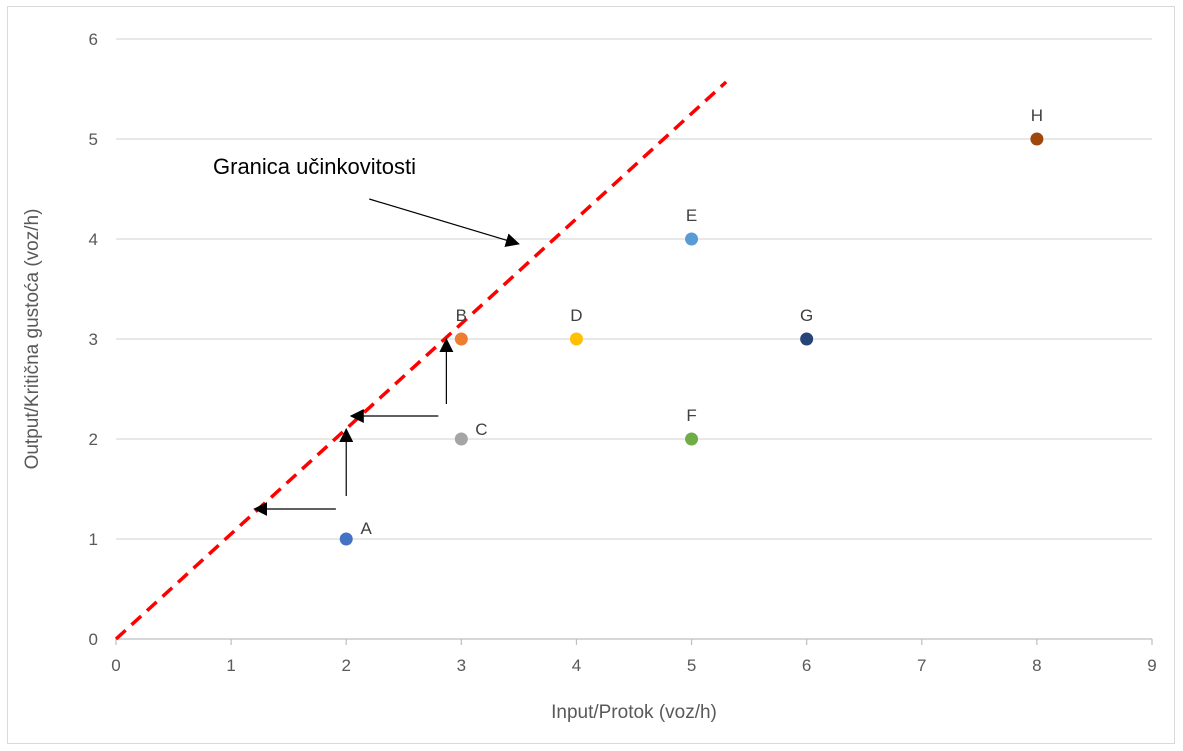 The width and height of the screenshot is (1183, 751). What do you see at coordinates (93, 439) in the screenshot?
I see `y-tick-label: 2` at bounding box center [93, 439].